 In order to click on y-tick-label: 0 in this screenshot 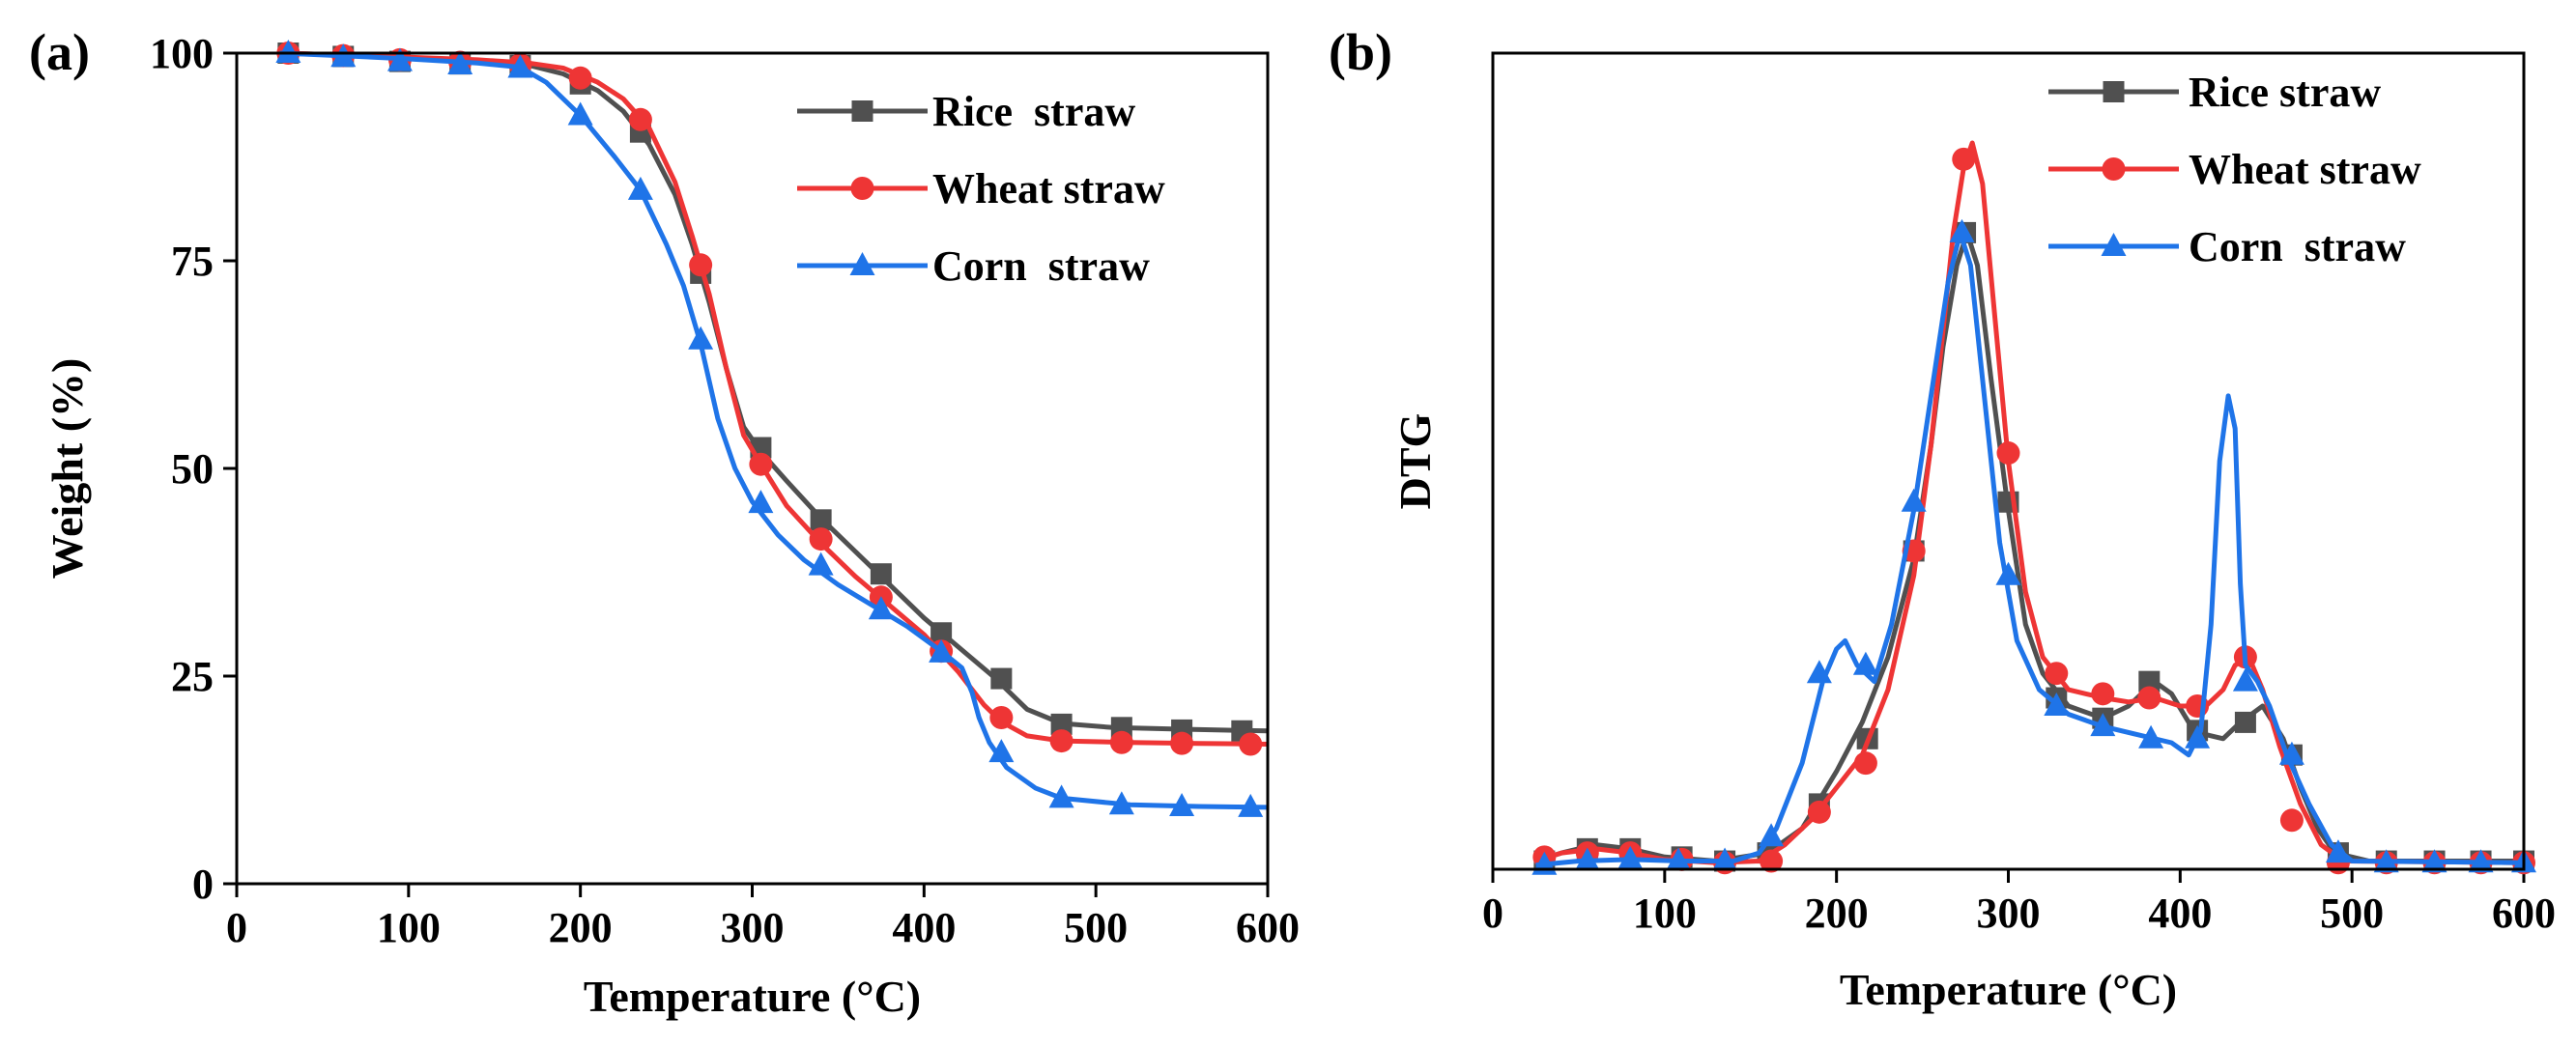, I will do `click(203, 884)`.